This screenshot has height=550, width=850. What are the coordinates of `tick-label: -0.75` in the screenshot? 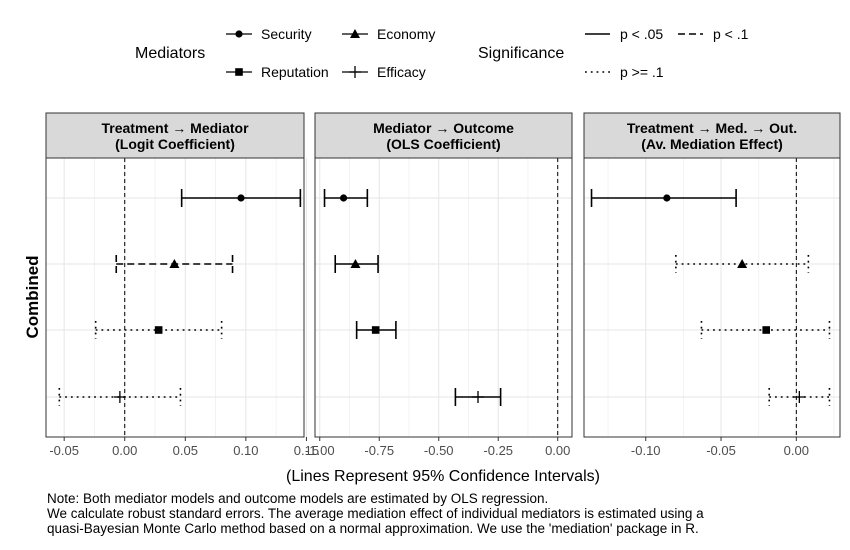 It's located at (379, 450).